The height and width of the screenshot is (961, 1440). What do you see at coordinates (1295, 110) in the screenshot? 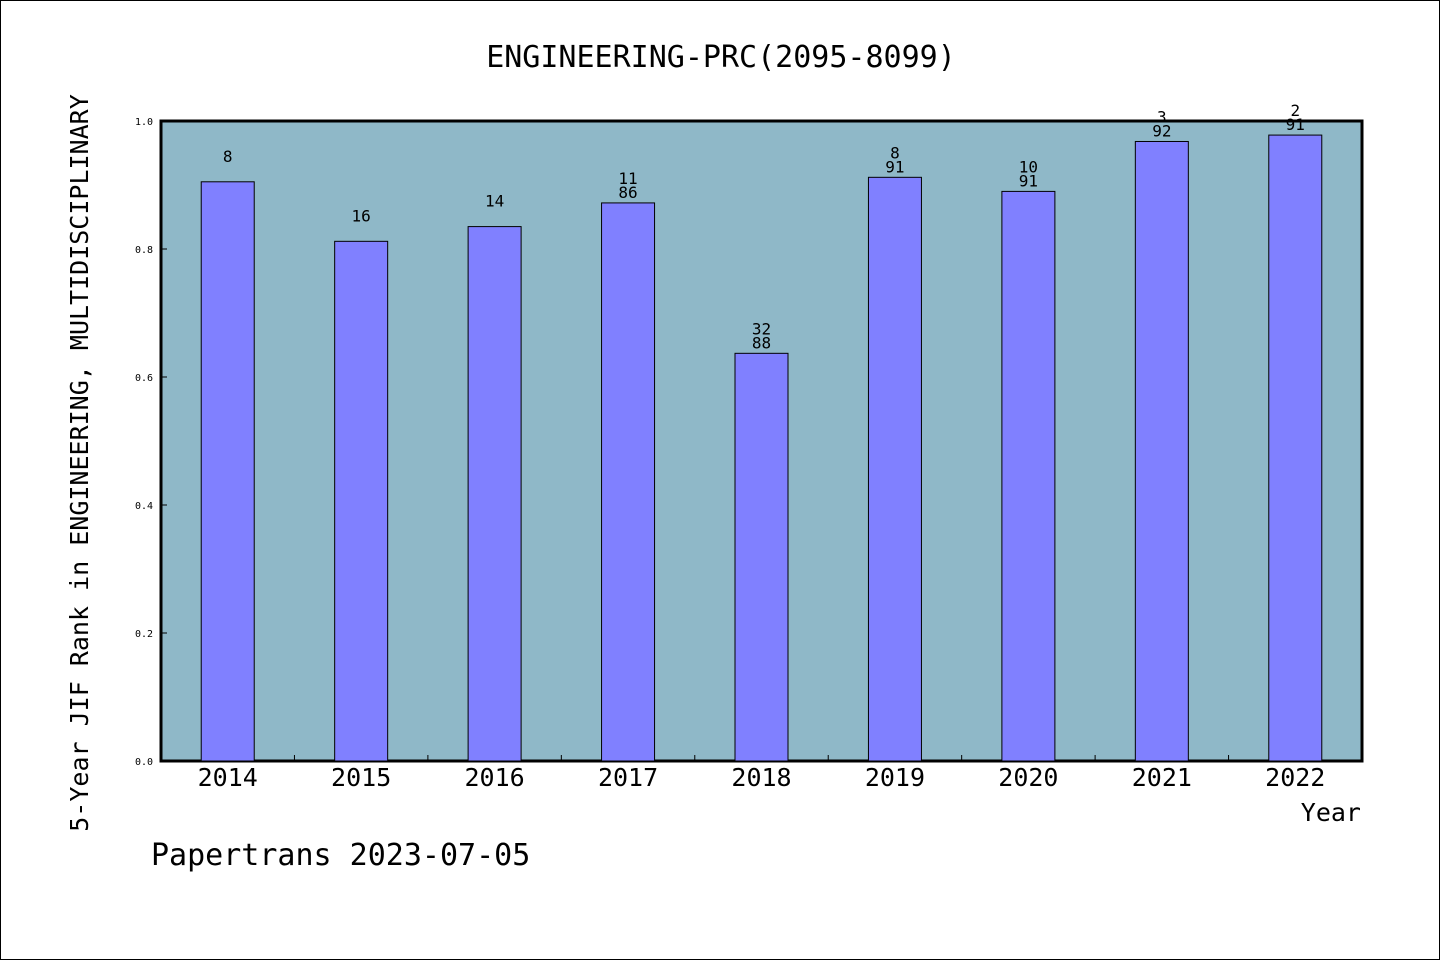
I see `bar-rank-label: 2` at bounding box center [1295, 110].